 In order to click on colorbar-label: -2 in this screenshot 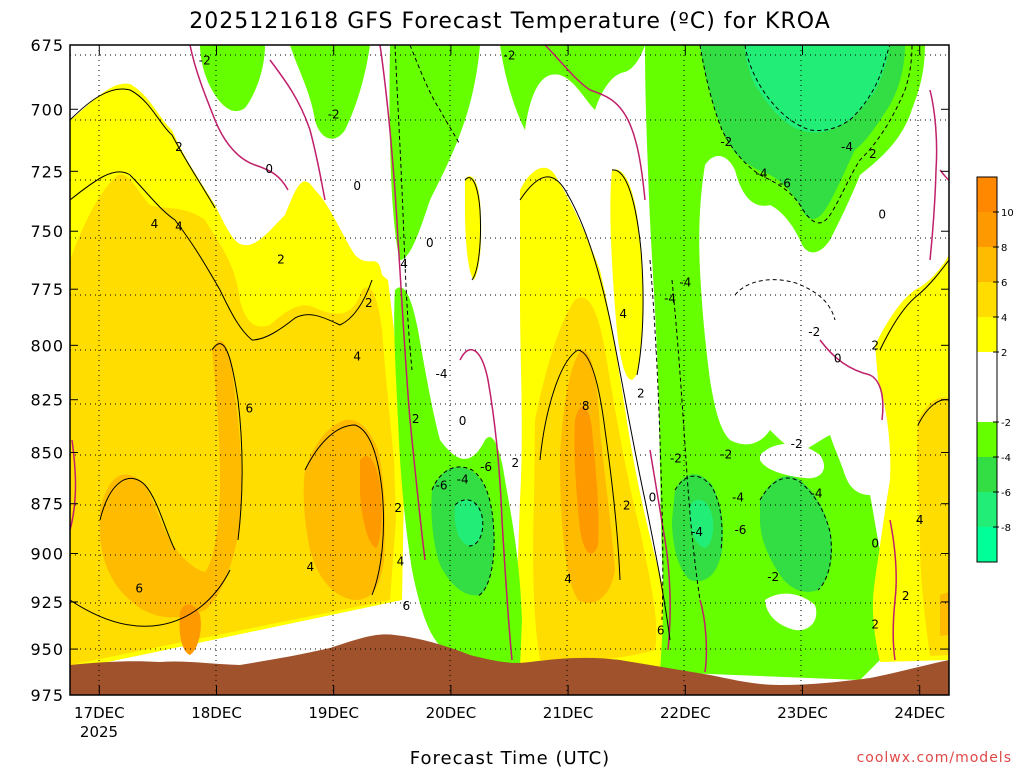, I will do `click(1006, 423)`.